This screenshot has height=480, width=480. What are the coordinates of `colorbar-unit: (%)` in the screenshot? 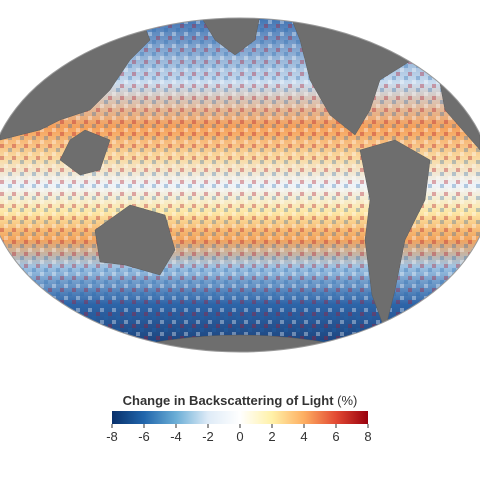 It's located at (347, 400).